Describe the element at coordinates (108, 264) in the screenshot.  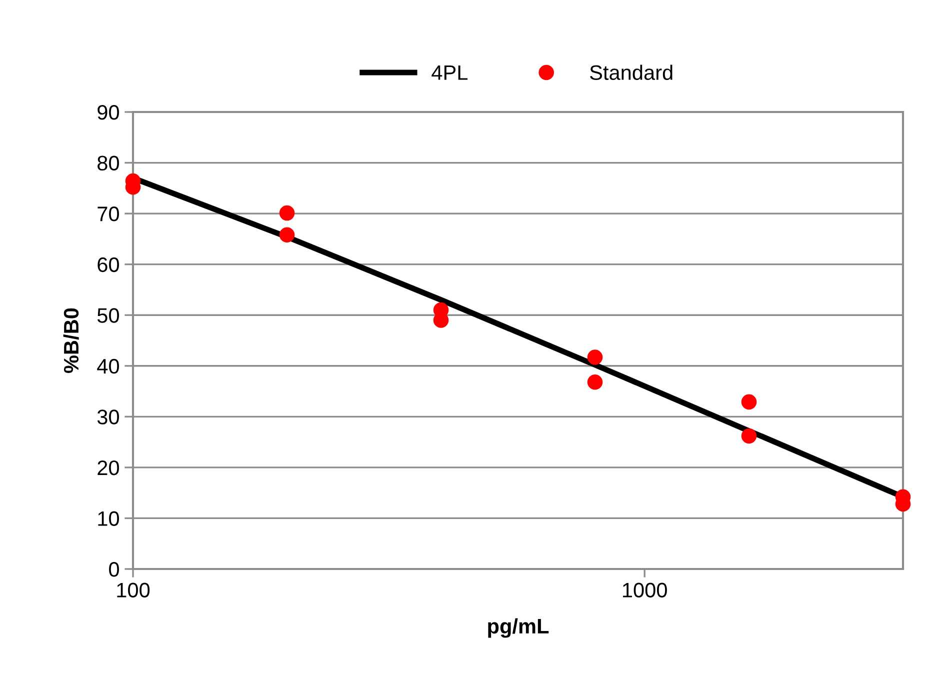
I see `y-tick-label: 60` at that location.